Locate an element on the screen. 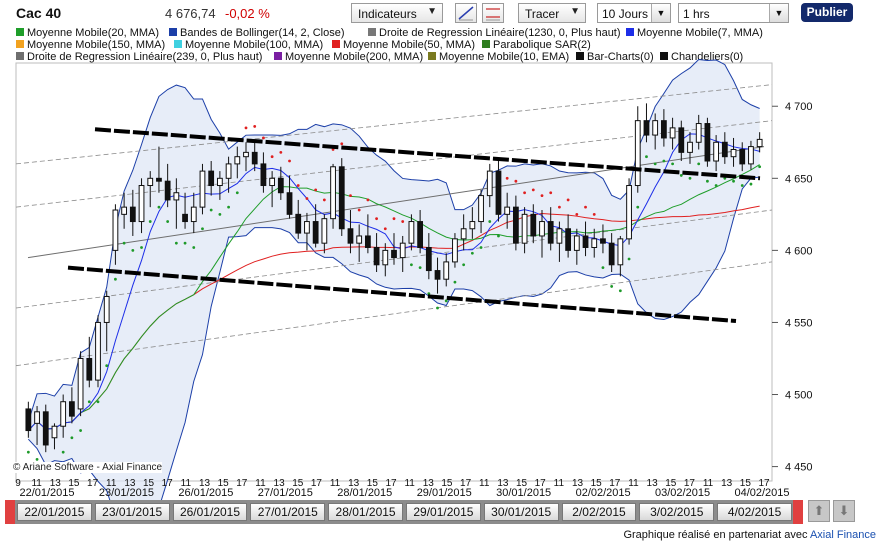 The image size is (886, 547). legend-label: Moyenne Mobile(50, MMA) is located at coordinates (409, 45).